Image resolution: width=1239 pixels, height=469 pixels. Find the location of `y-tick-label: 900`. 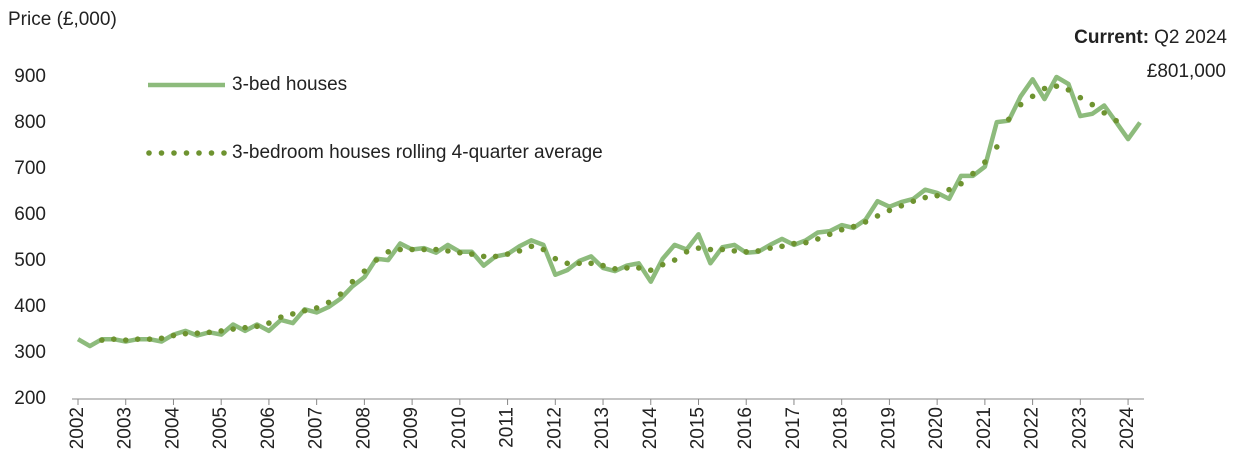

y-tick-label: 900 is located at coordinates (30, 76).